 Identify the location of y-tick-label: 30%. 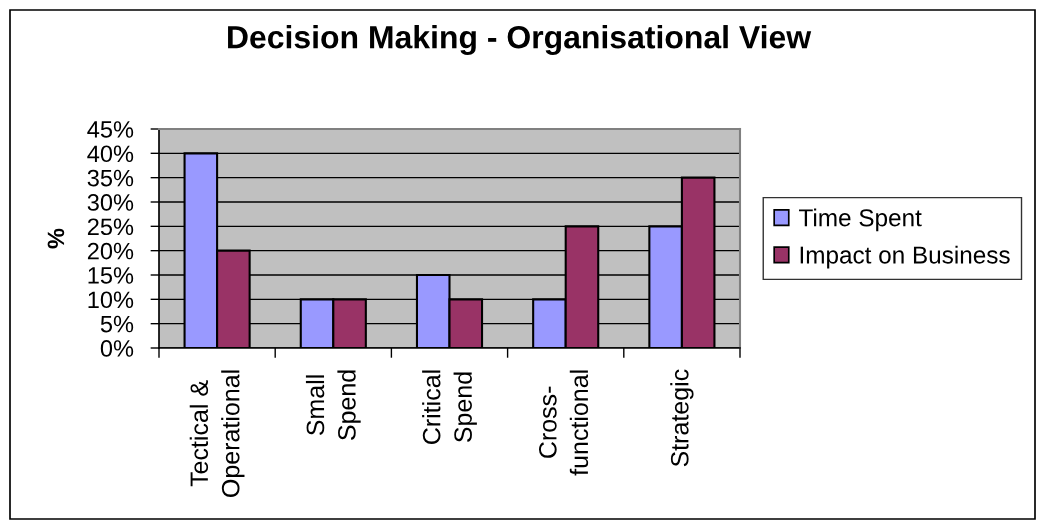
(110, 202).